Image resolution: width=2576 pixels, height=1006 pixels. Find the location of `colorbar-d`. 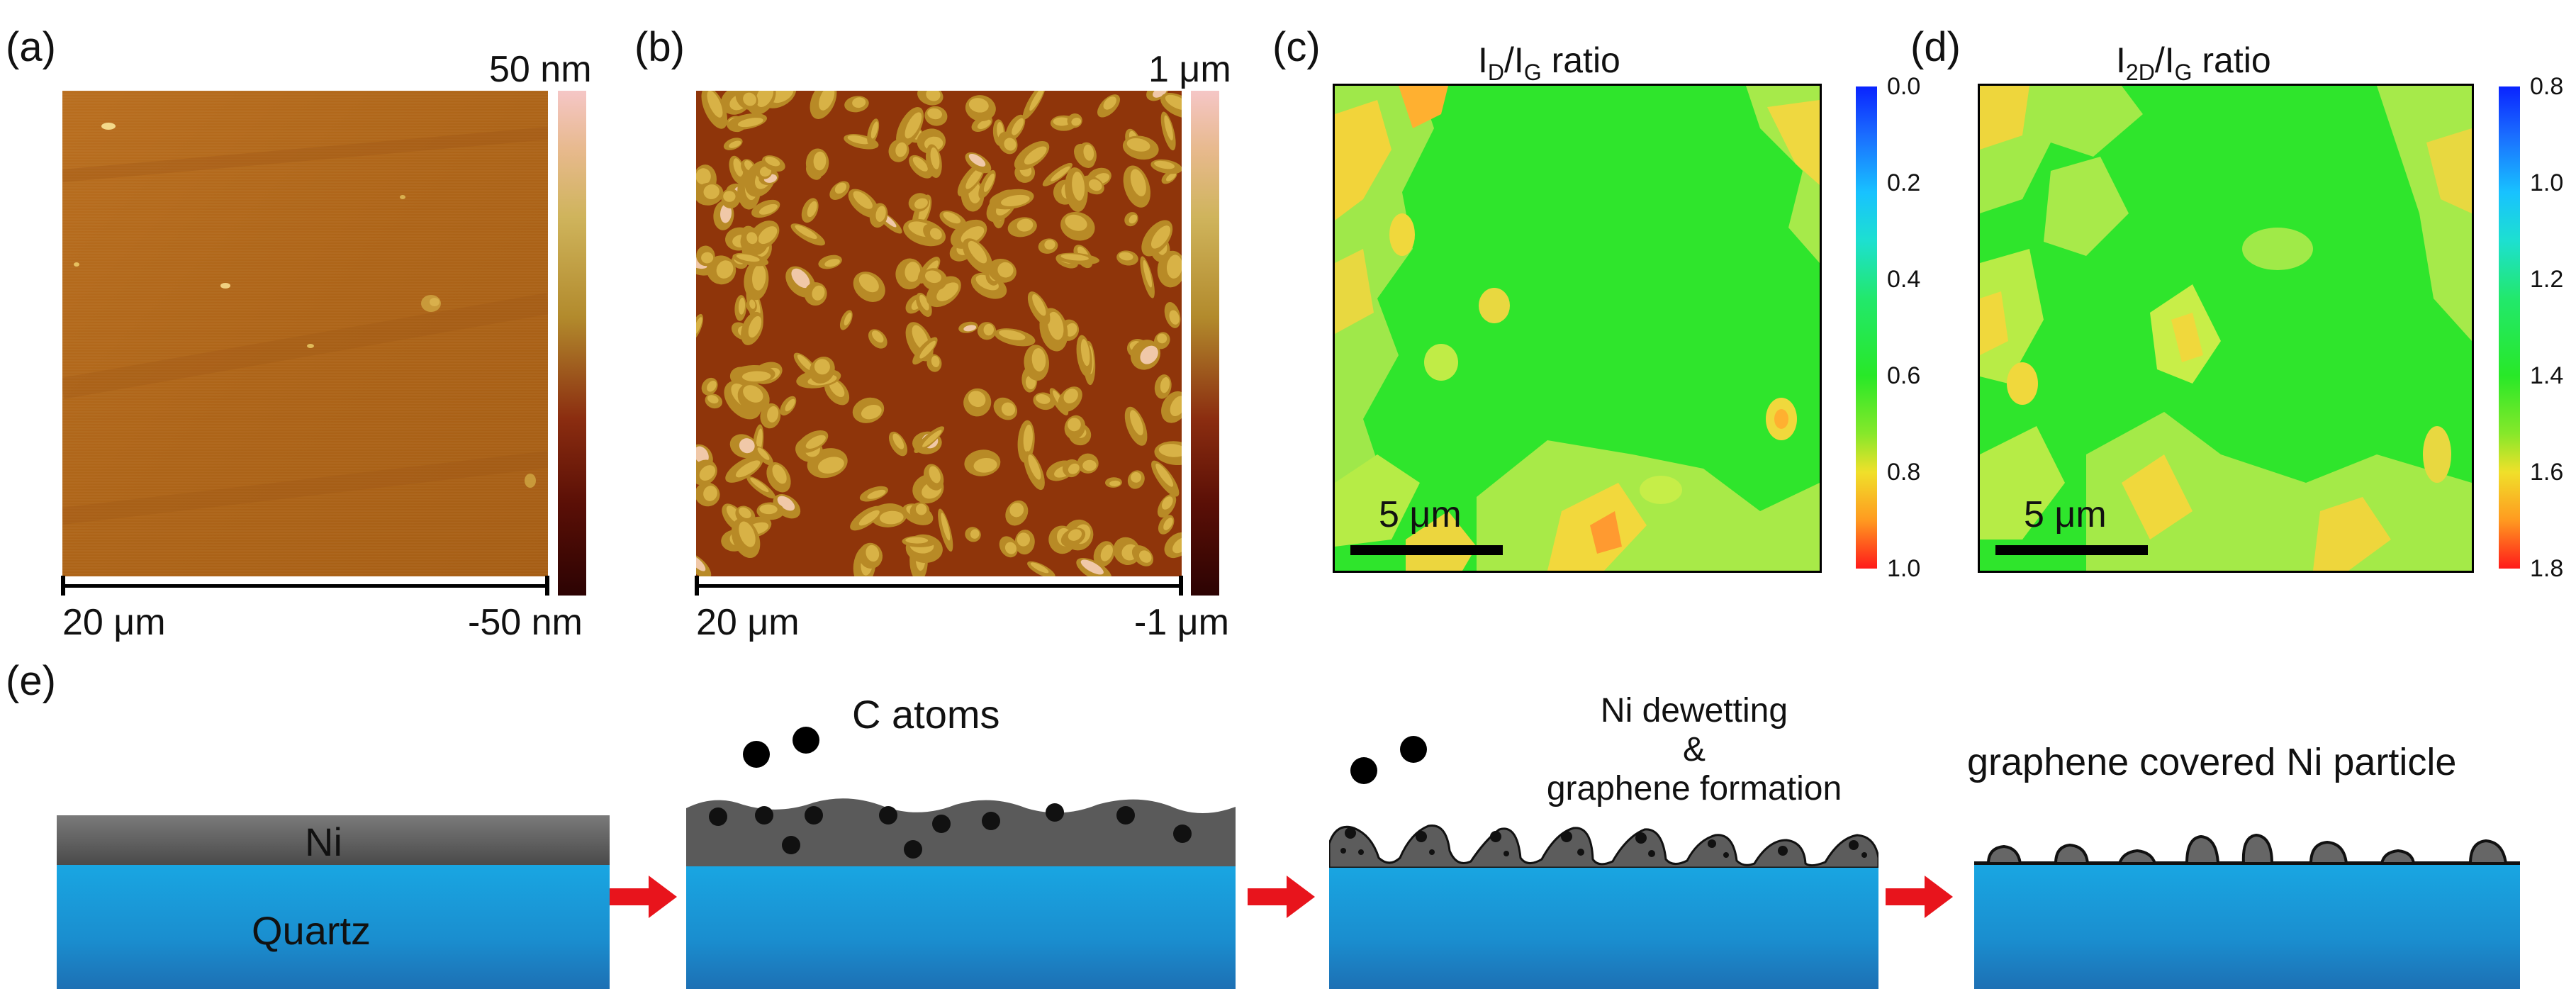

colorbar-d is located at coordinates (2510, 327).